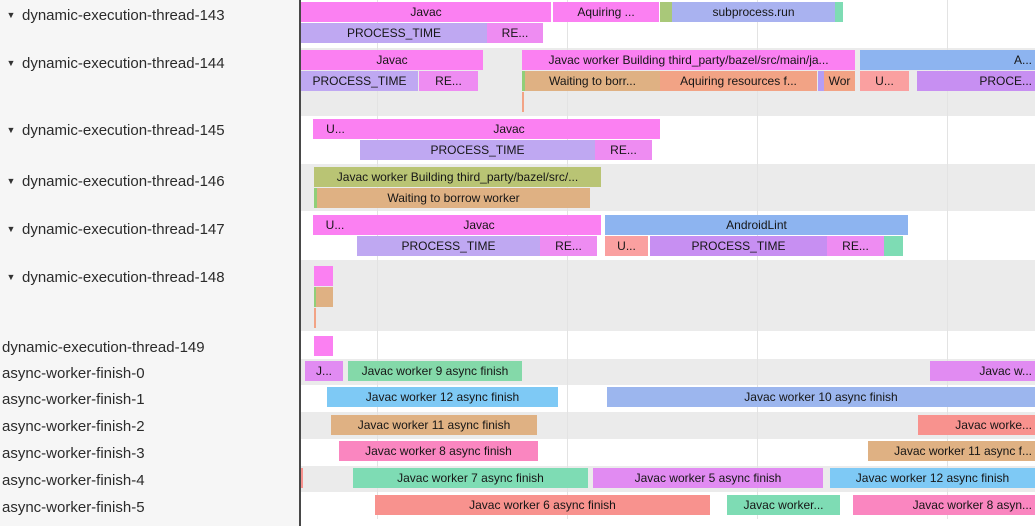 The height and width of the screenshot is (526, 1035). I want to click on trace-slice: Javac worker 5 async finish, so click(708, 478).